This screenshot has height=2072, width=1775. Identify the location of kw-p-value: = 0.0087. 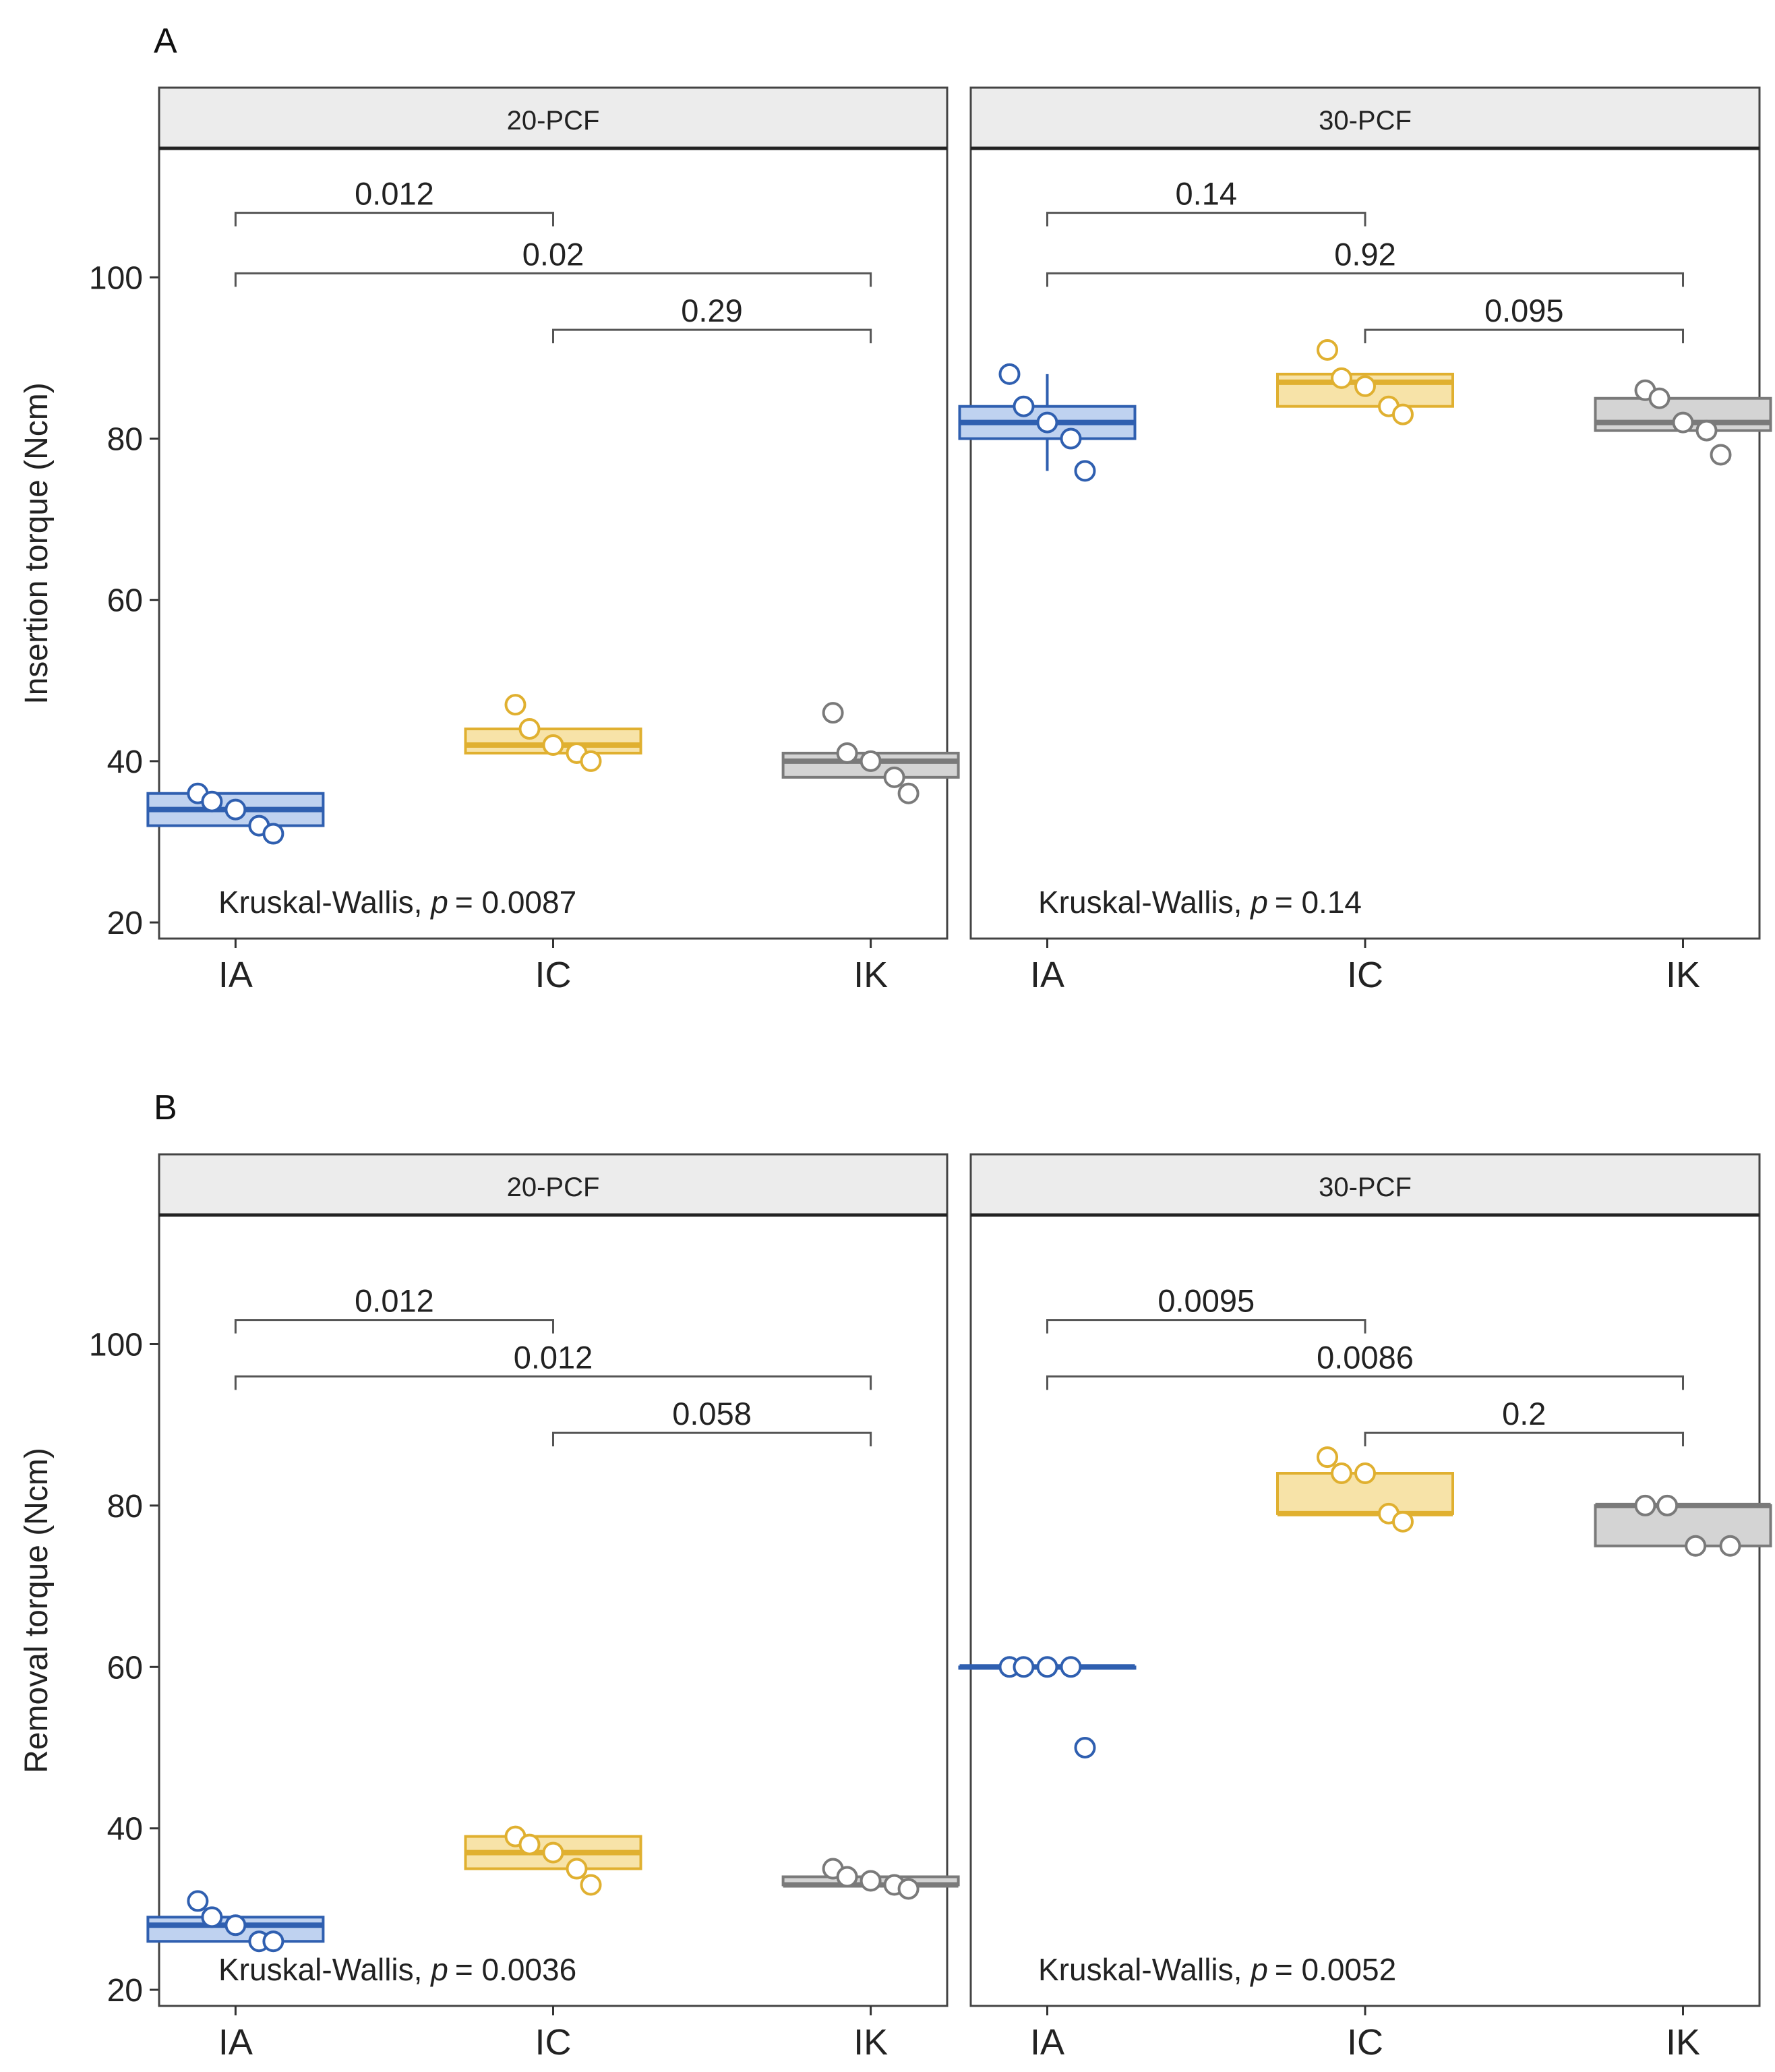
(516, 902).